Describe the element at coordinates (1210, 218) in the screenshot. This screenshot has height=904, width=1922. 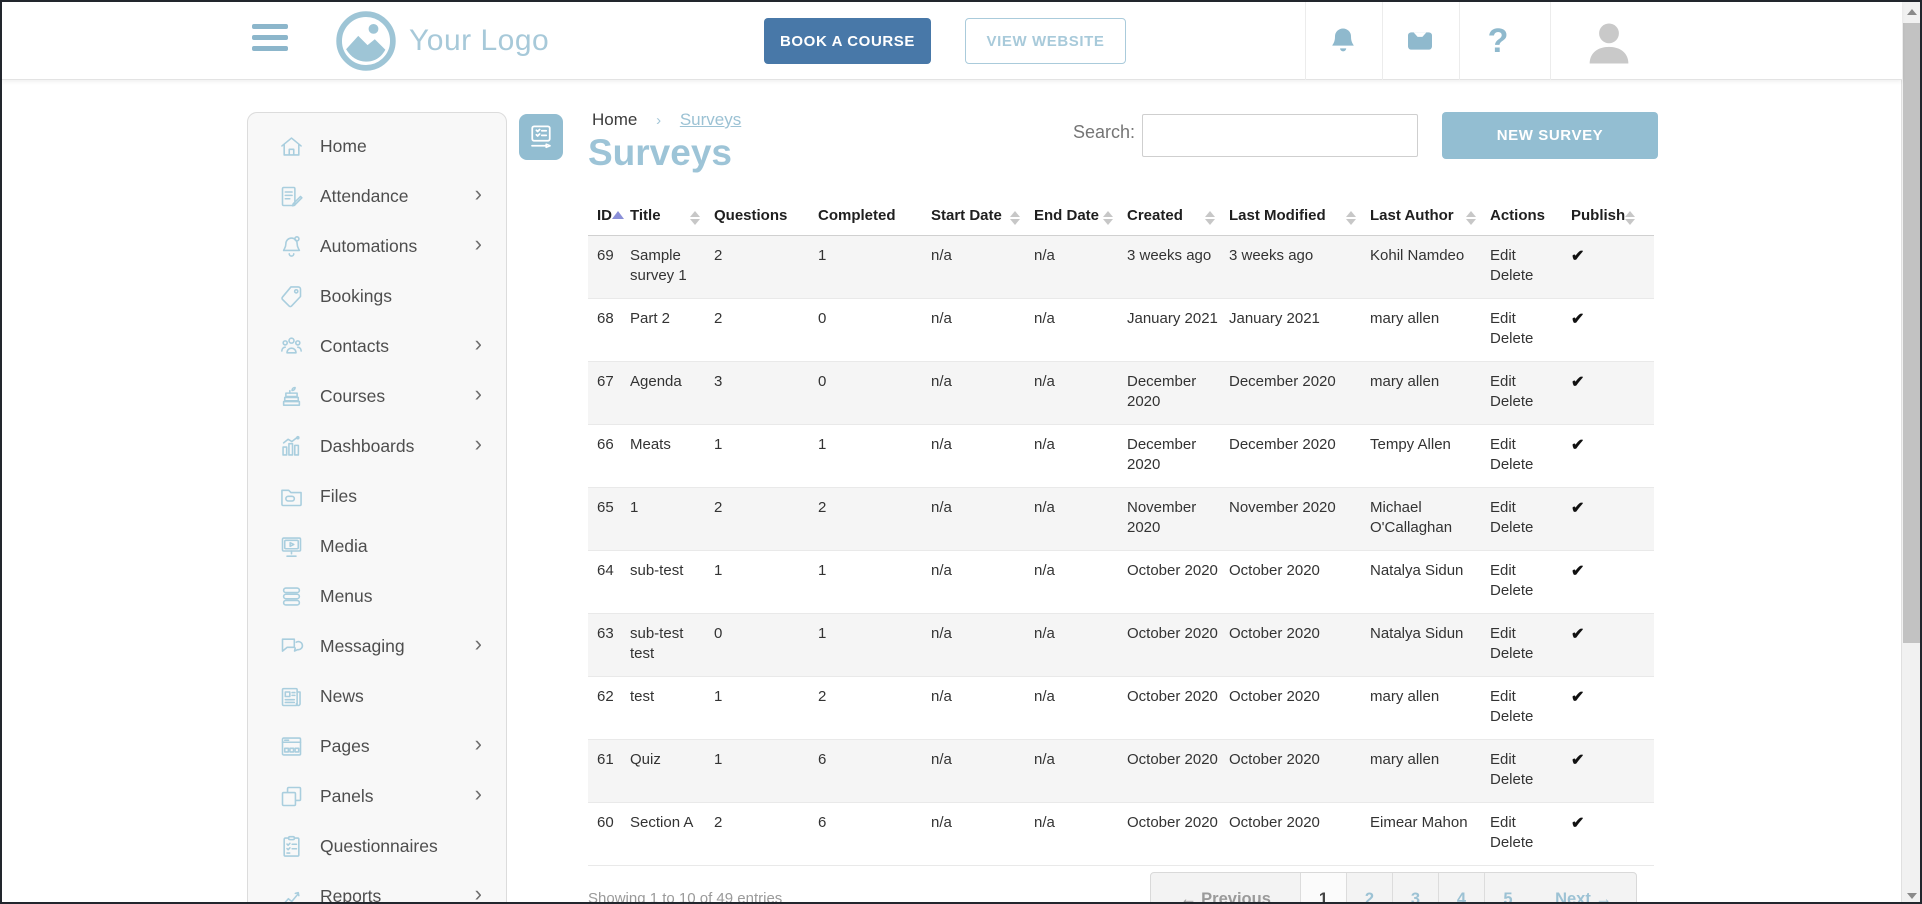
I see `sort-arrows-icon` at that location.